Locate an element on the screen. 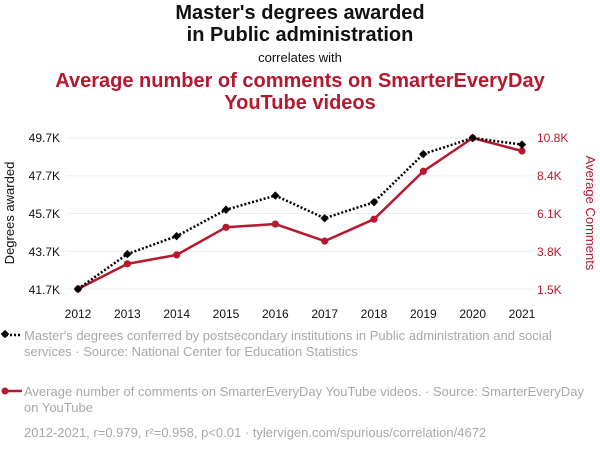  title-line-1: Master's degrees awarded is located at coordinates (300, 13).